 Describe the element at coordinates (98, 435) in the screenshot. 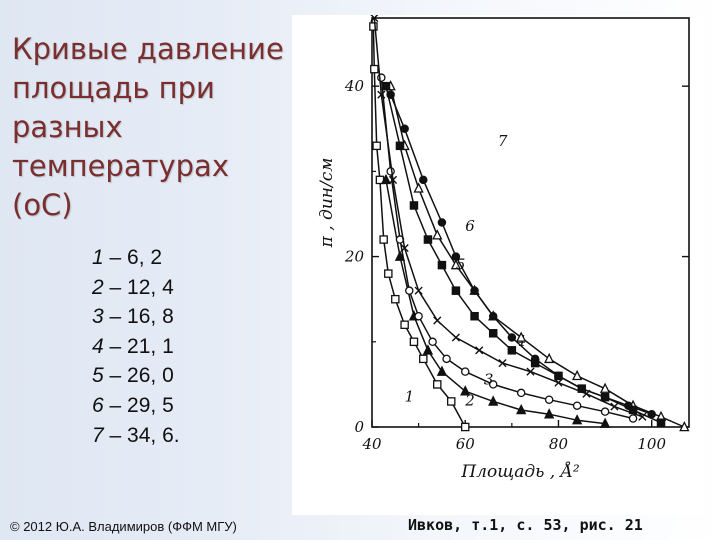

I see `legend-num: 7` at that location.